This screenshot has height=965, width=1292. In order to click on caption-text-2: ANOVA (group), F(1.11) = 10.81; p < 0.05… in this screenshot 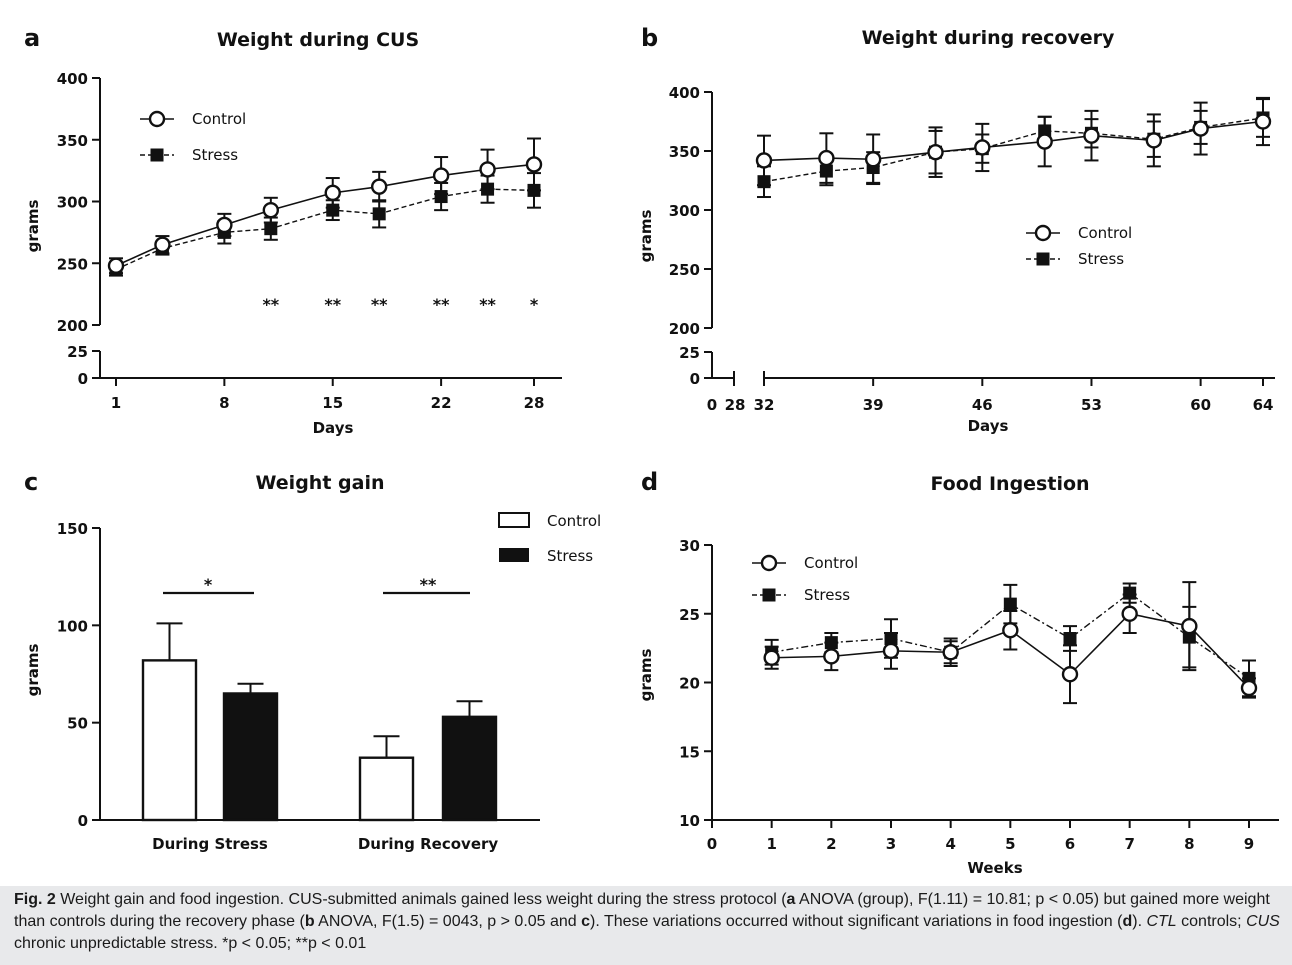, I will do `click(642, 910)`.